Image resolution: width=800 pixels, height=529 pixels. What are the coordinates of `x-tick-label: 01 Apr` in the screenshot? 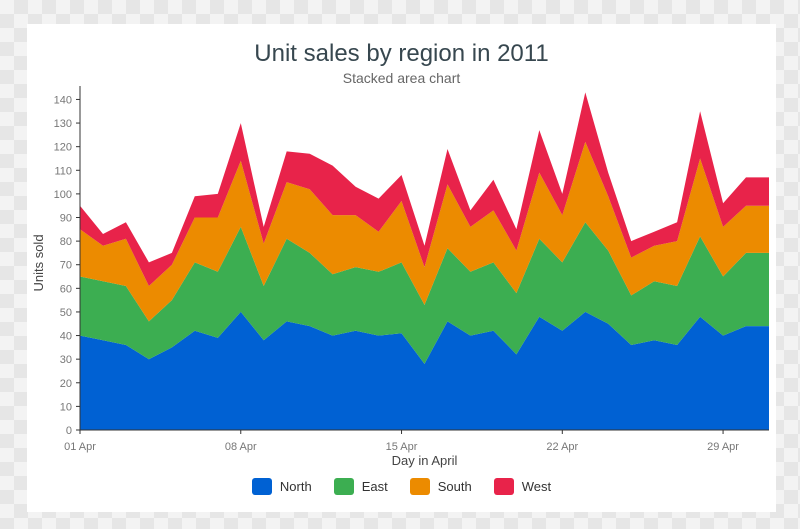 It's located at (80, 447).